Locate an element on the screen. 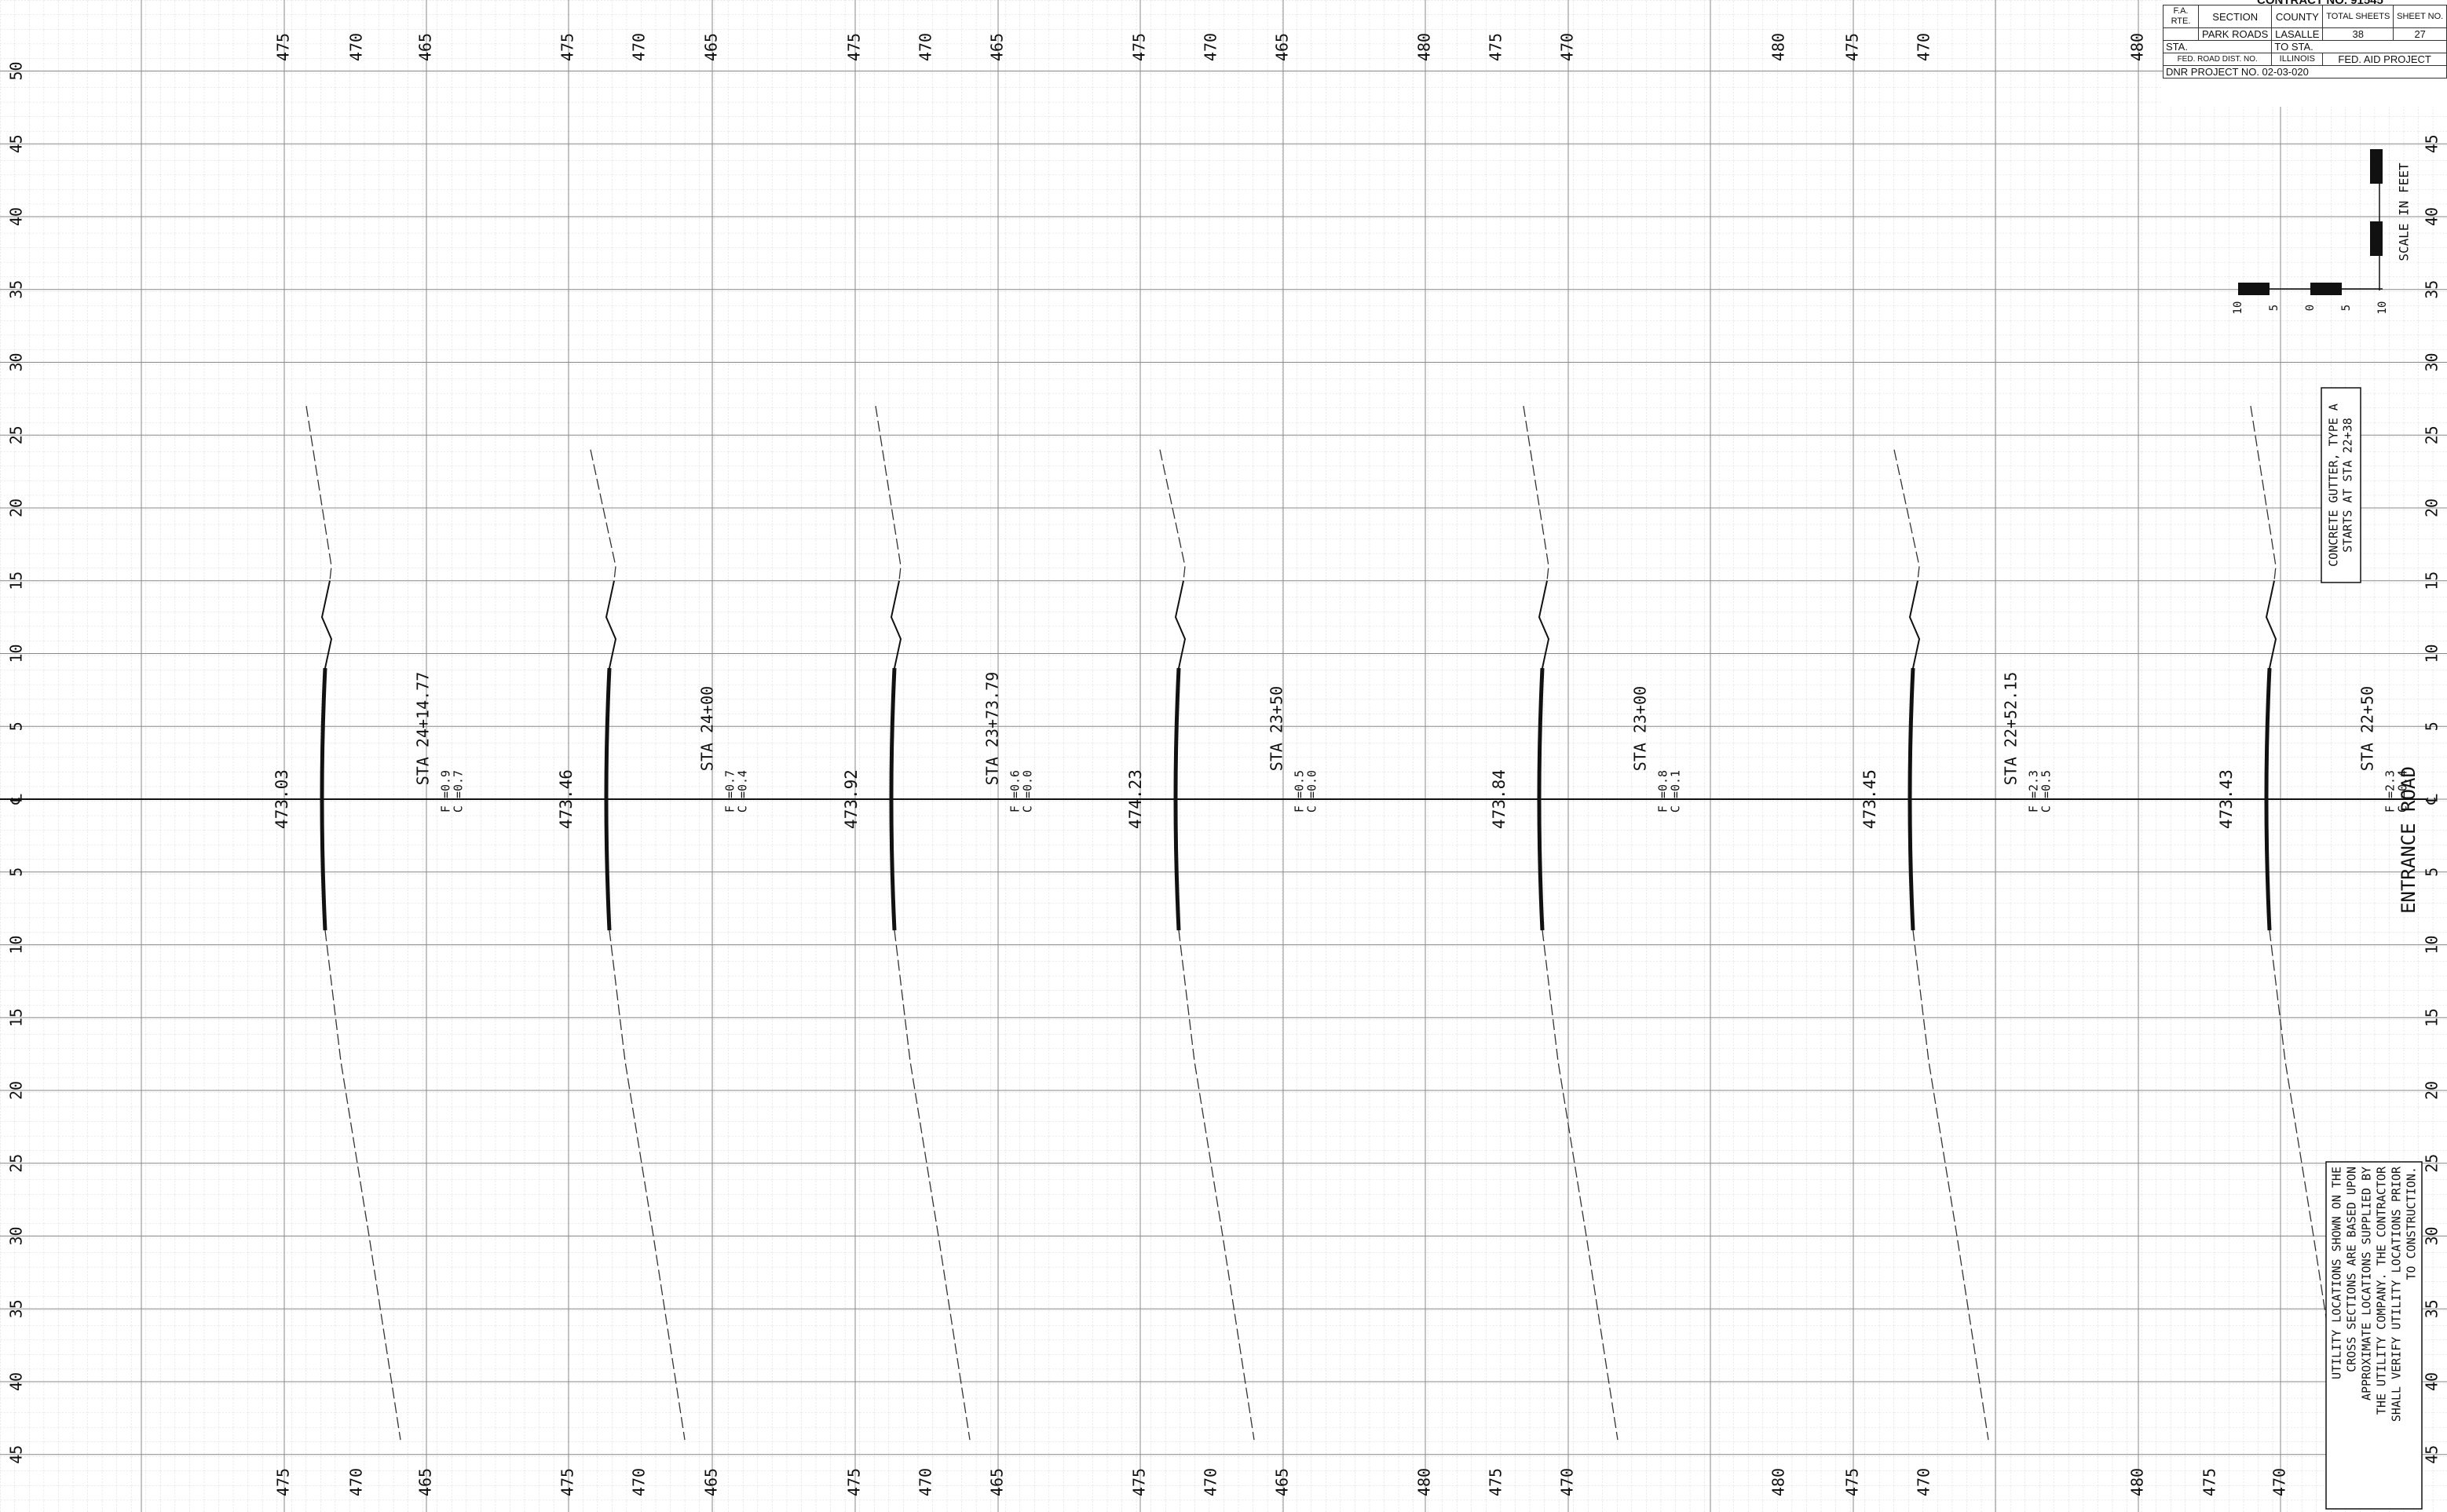  fed-aid-project: FED. AID PROJECT is located at coordinates (2384, 59).